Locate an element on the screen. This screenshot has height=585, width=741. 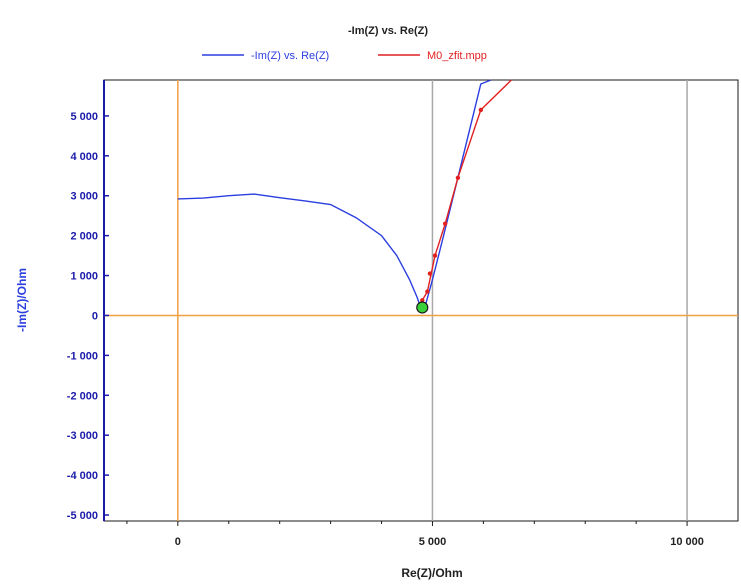
y-tick-label: -2 000 is located at coordinates (82, 396).